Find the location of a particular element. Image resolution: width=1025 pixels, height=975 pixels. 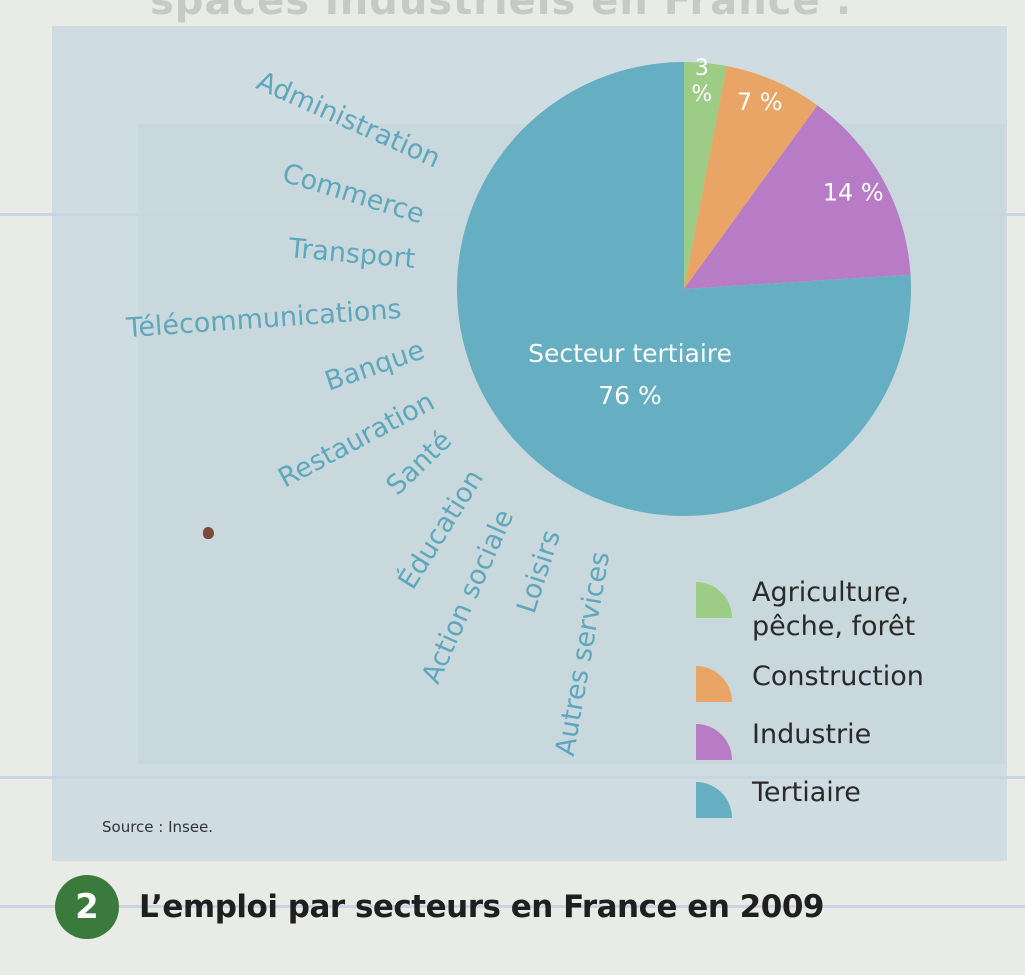

service-label: Télécommunications is located at coordinates (263, 319).